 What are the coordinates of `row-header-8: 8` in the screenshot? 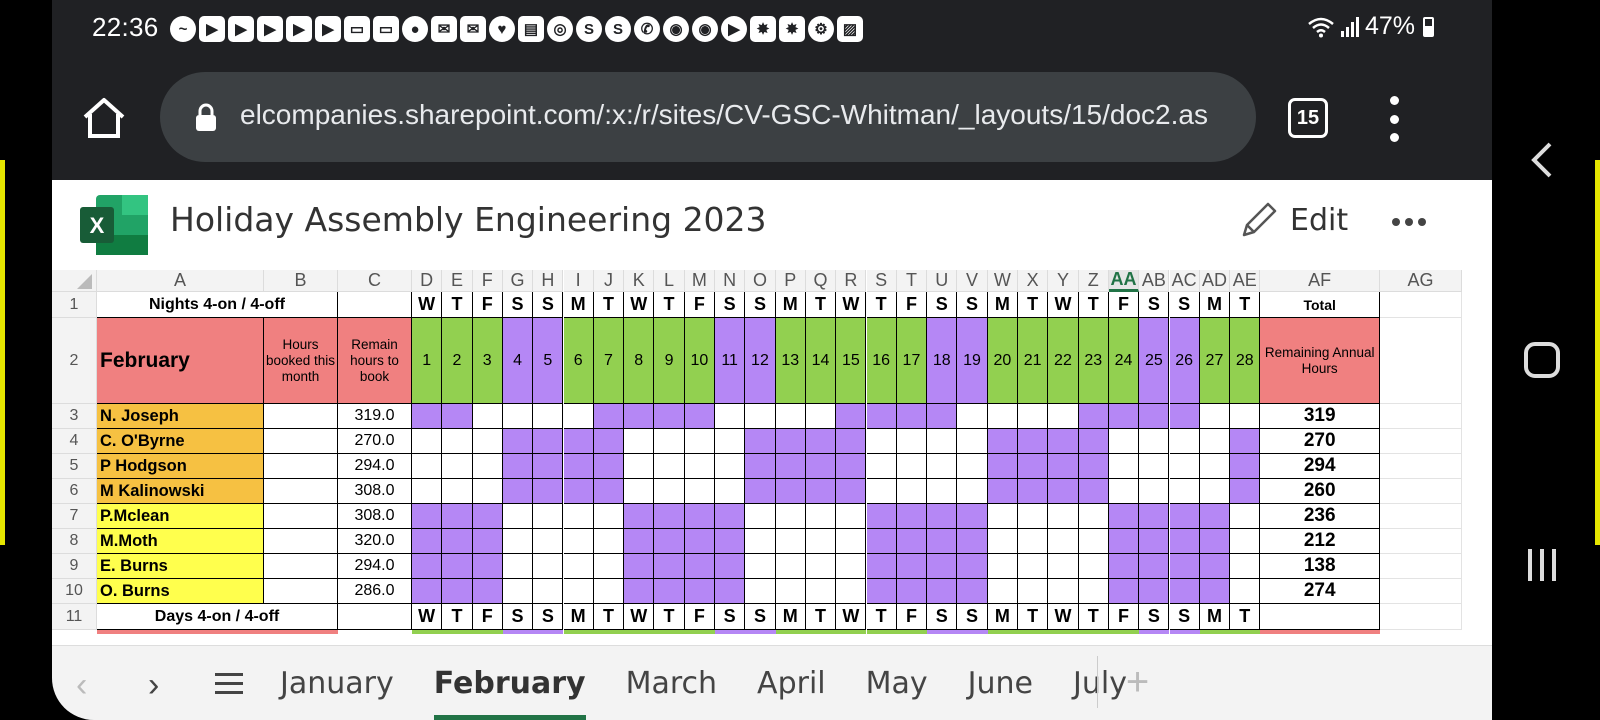 It's located at (74, 541).